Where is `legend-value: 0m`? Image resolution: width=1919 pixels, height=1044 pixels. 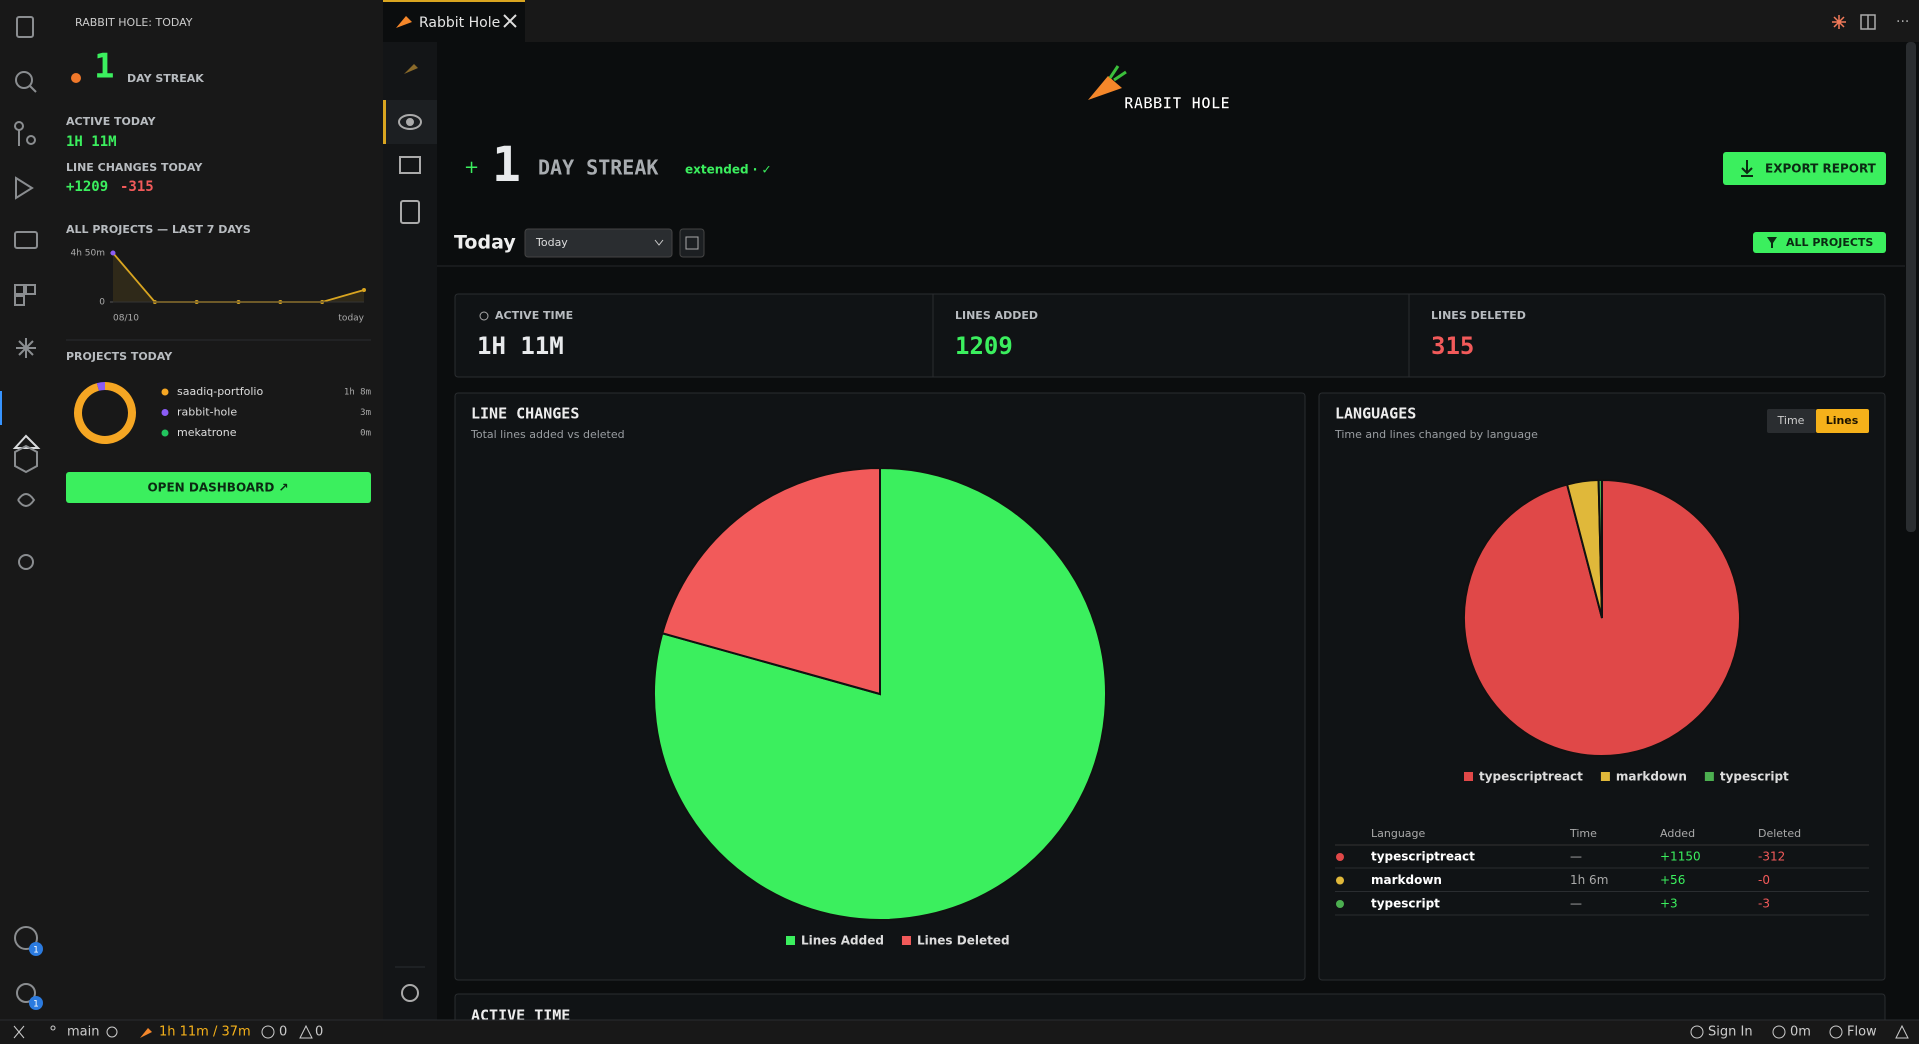
legend-value: 0m is located at coordinates (365, 434).